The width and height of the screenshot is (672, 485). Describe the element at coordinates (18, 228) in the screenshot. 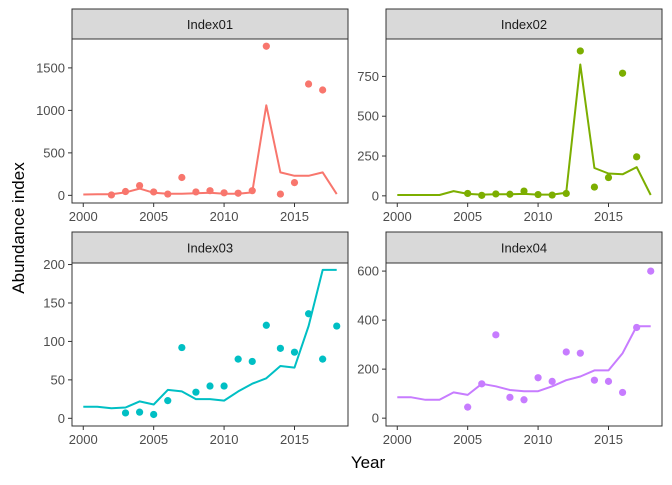

I see `y-axis-title: Abundance index` at that location.